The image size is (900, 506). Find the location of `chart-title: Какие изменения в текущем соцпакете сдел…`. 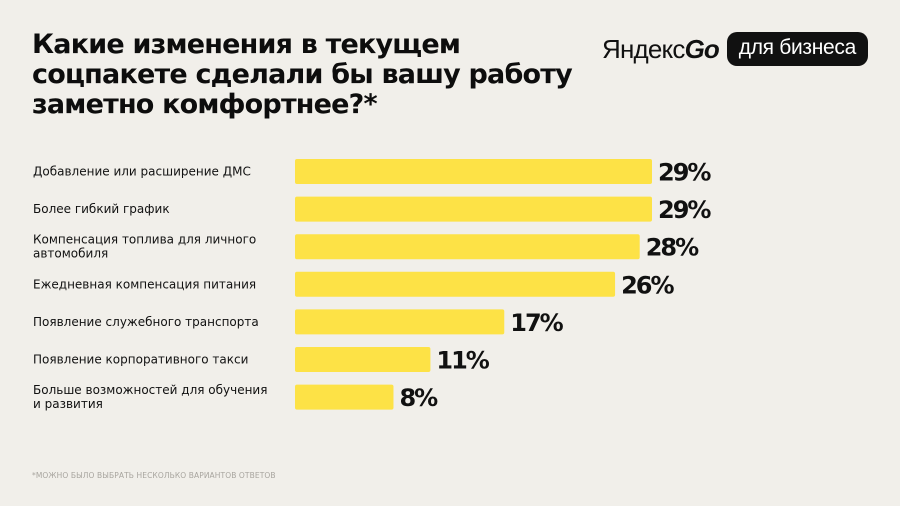

chart-title: Какие изменения в текущем соцпакете сдел… is located at coordinates (302, 74).